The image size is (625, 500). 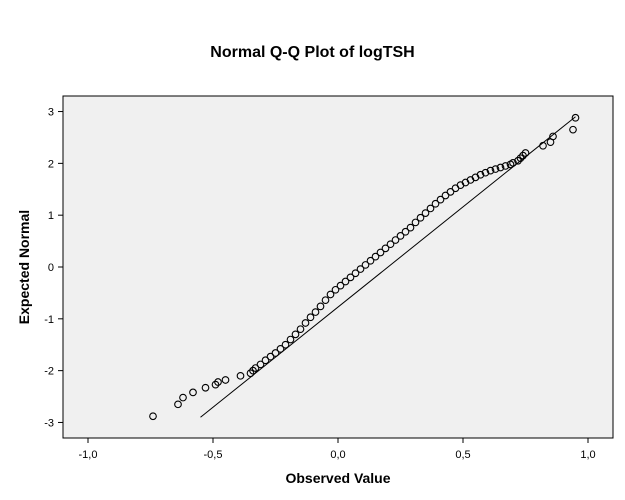 I want to click on y-axis: 3 2 1 0 -1 -2 -3, so click(x=53, y=268).